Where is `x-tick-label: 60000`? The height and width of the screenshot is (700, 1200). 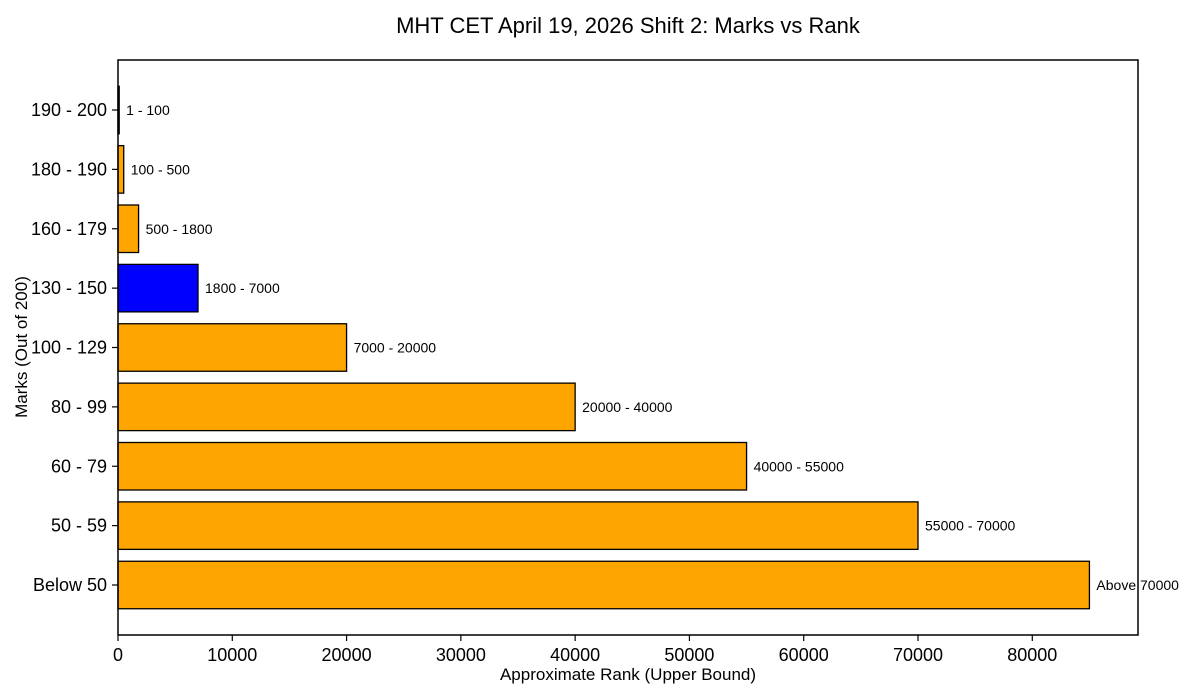
x-tick-label: 60000 is located at coordinates (804, 655).